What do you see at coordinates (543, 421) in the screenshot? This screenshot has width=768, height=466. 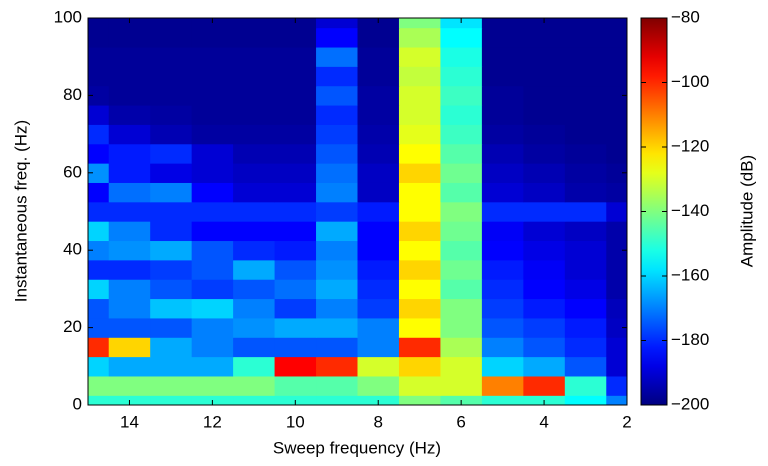 I see `x-tick-label: 4` at bounding box center [543, 421].